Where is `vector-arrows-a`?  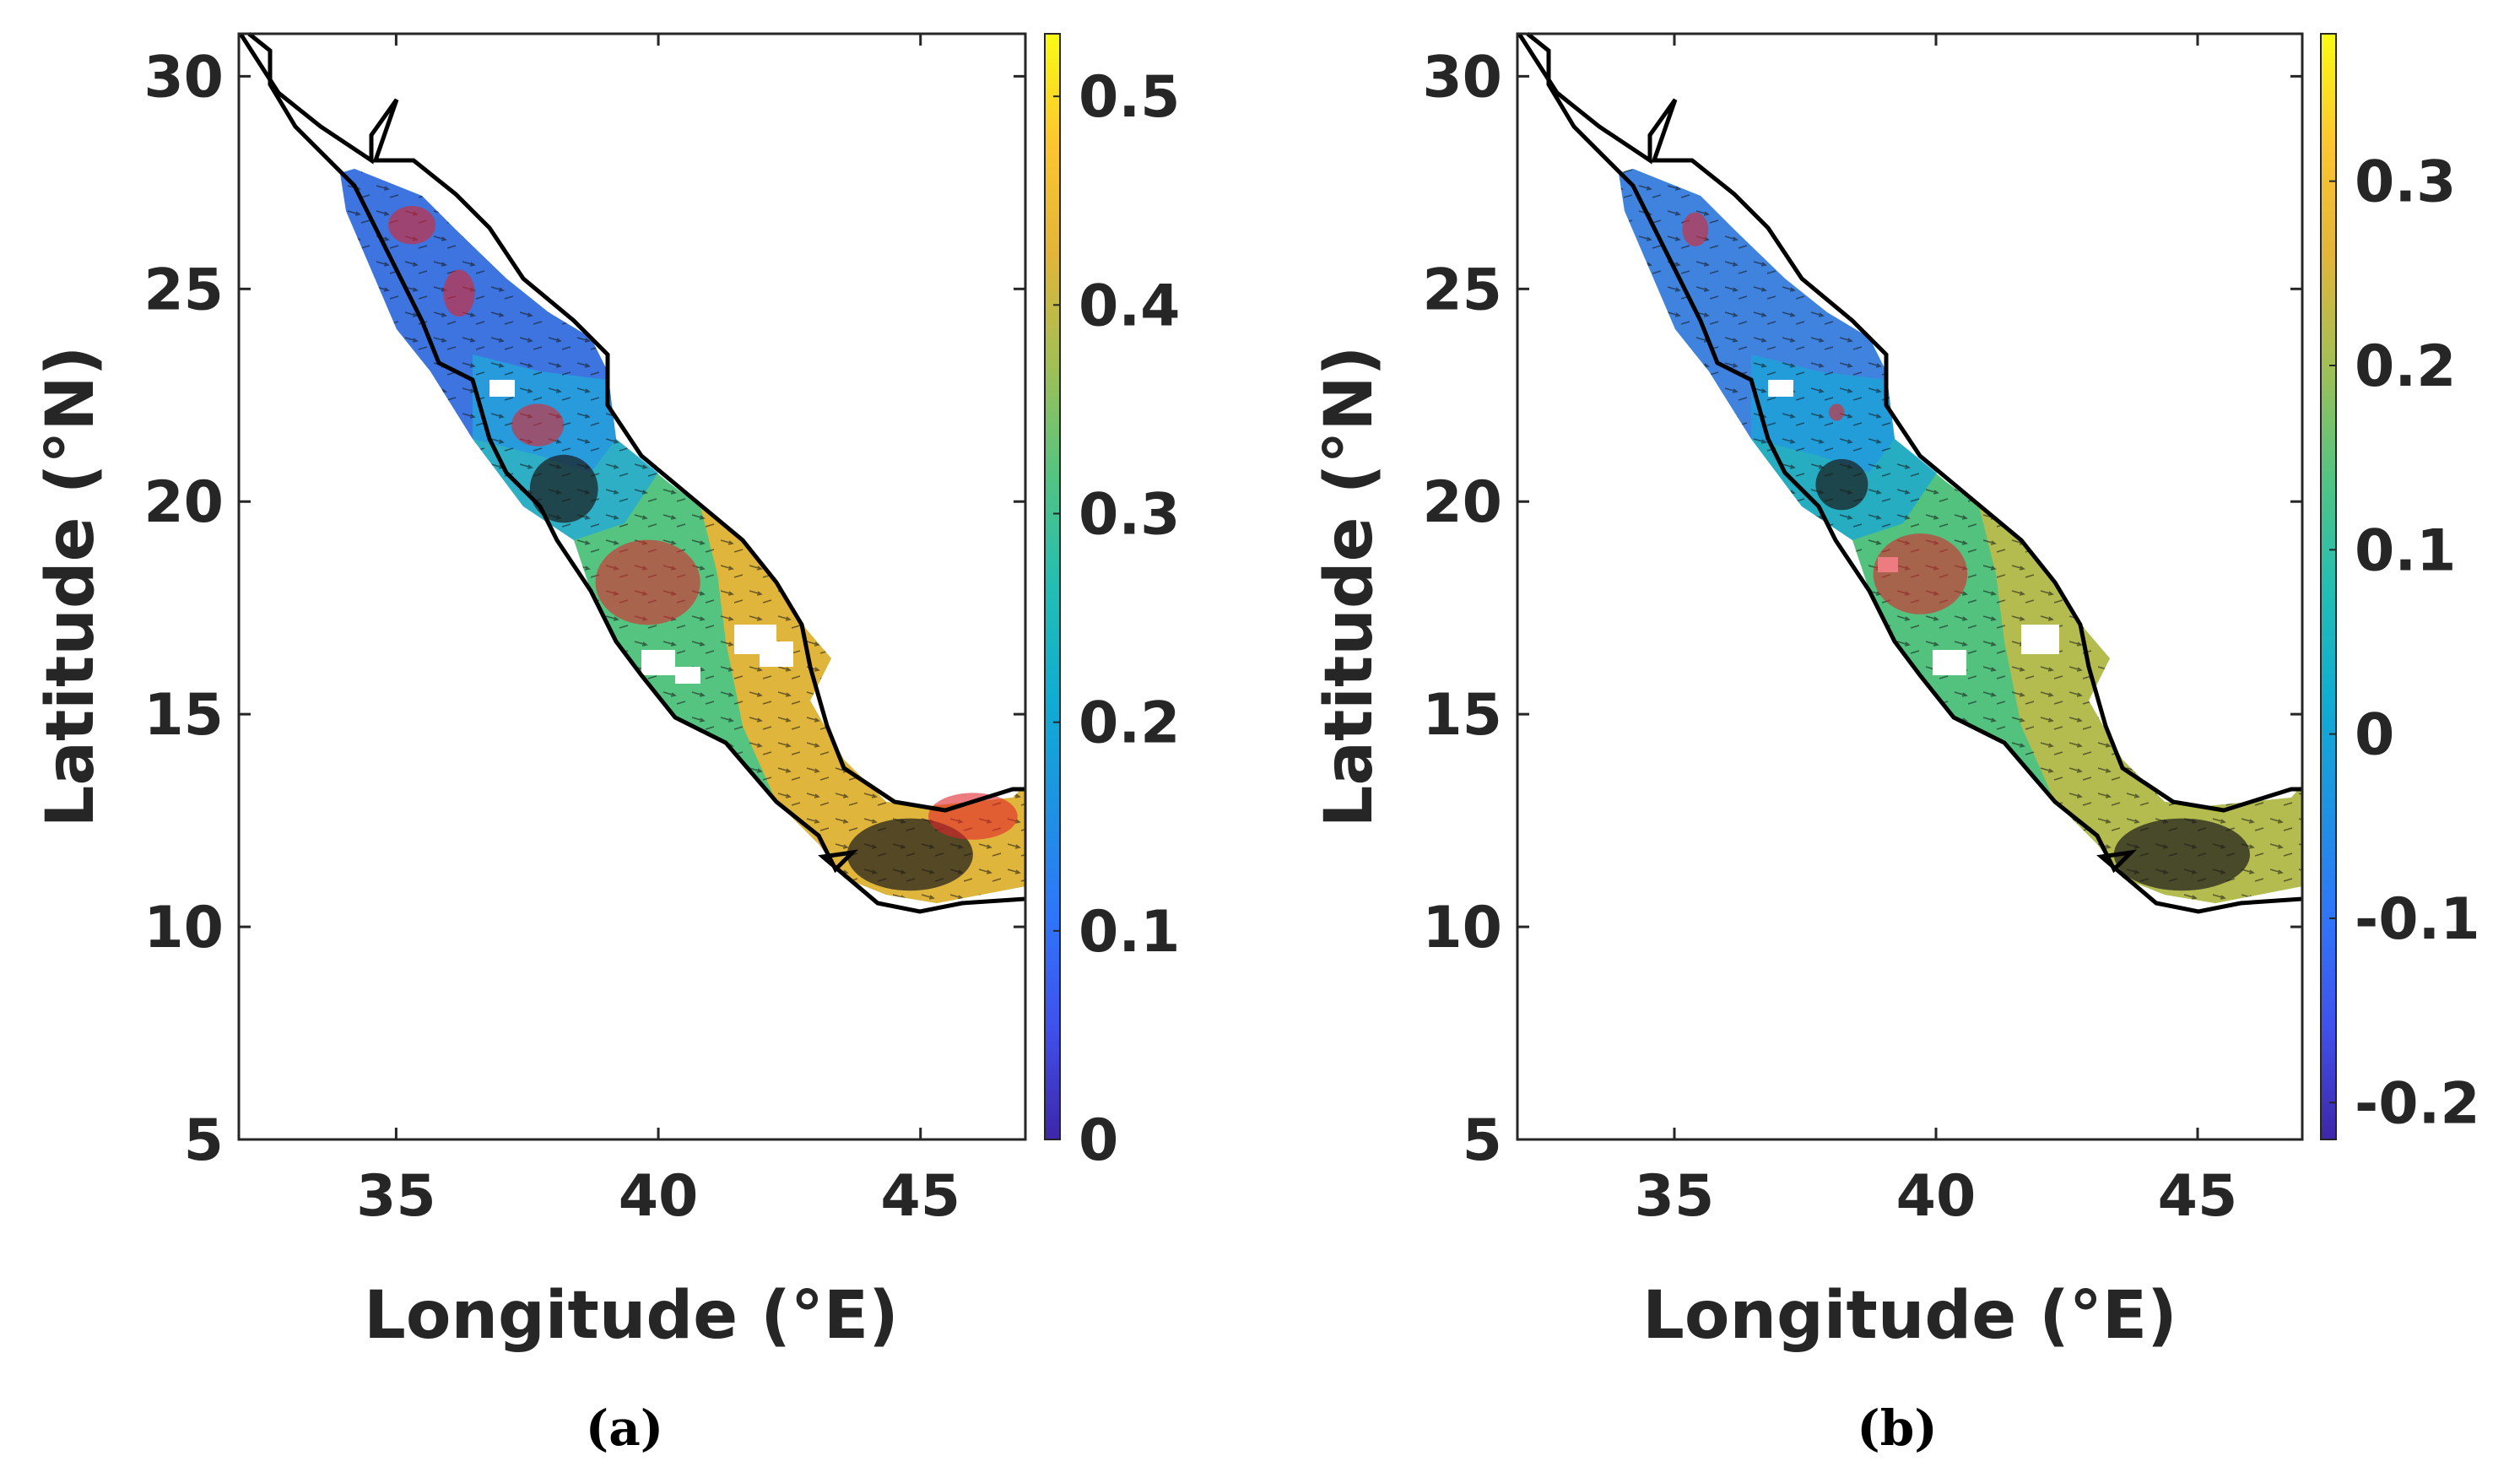
vector-arrows-a is located at coordinates (683, 536).